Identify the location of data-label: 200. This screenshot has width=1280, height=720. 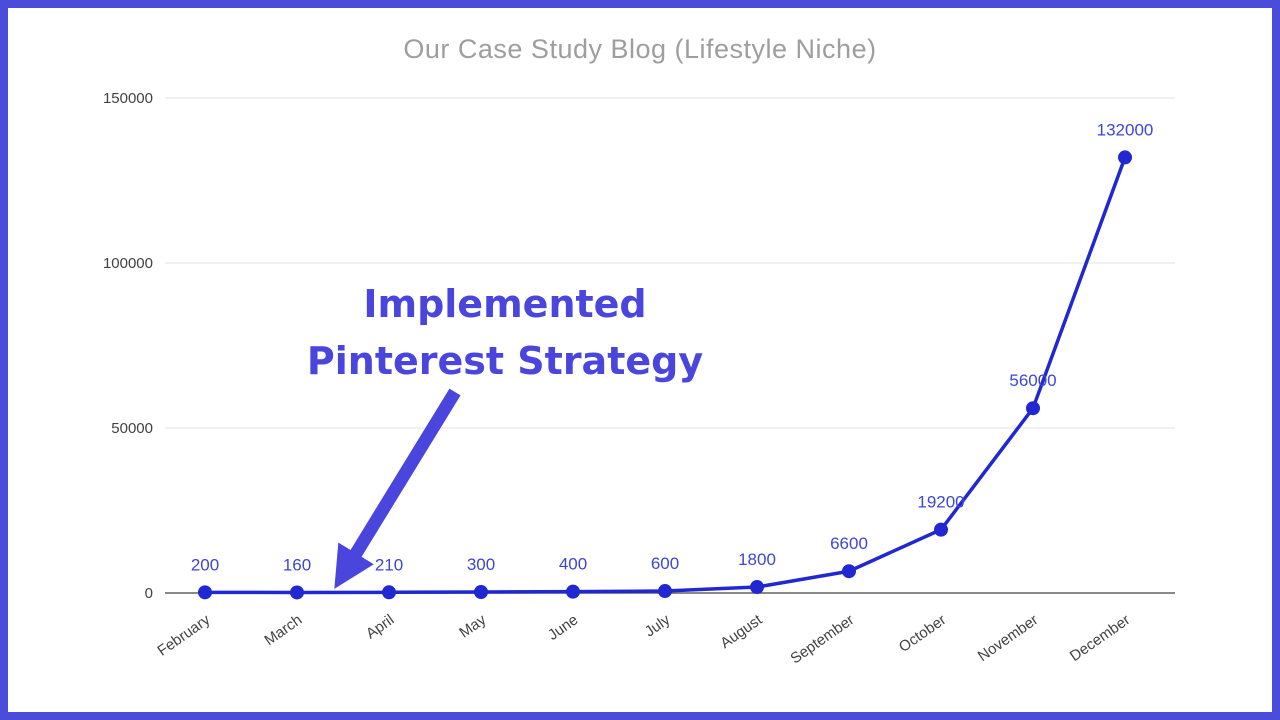
(205, 564).